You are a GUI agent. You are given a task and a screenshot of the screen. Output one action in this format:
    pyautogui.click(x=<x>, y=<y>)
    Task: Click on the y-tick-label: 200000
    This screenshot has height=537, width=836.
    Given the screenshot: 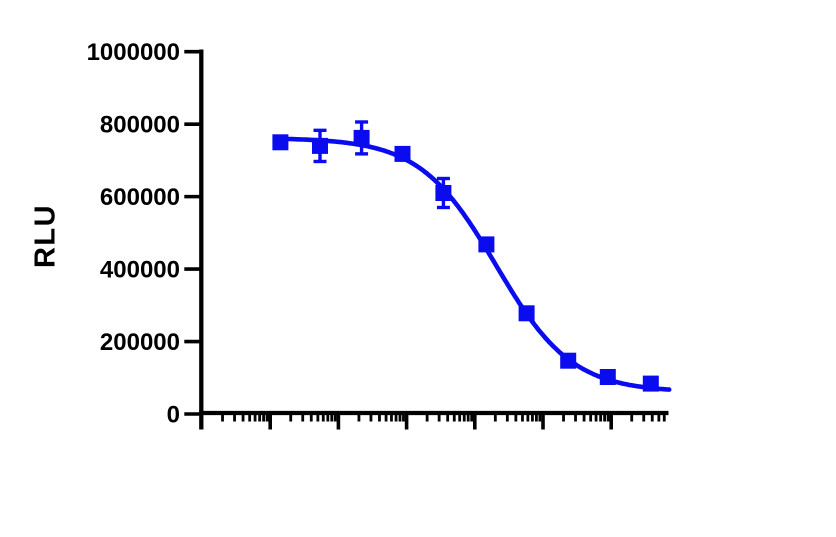 What is the action you would take?
    pyautogui.click(x=140, y=342)
    